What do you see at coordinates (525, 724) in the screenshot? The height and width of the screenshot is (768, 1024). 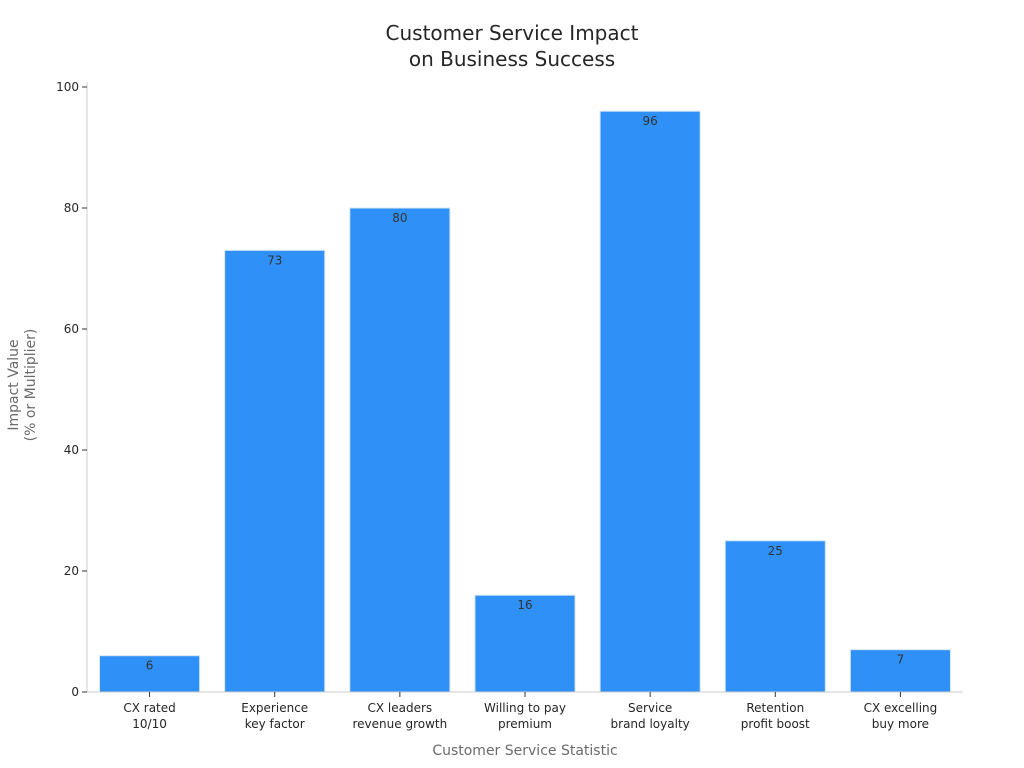 I see `x-tick-label: premium` at bounding box center [525, 724].